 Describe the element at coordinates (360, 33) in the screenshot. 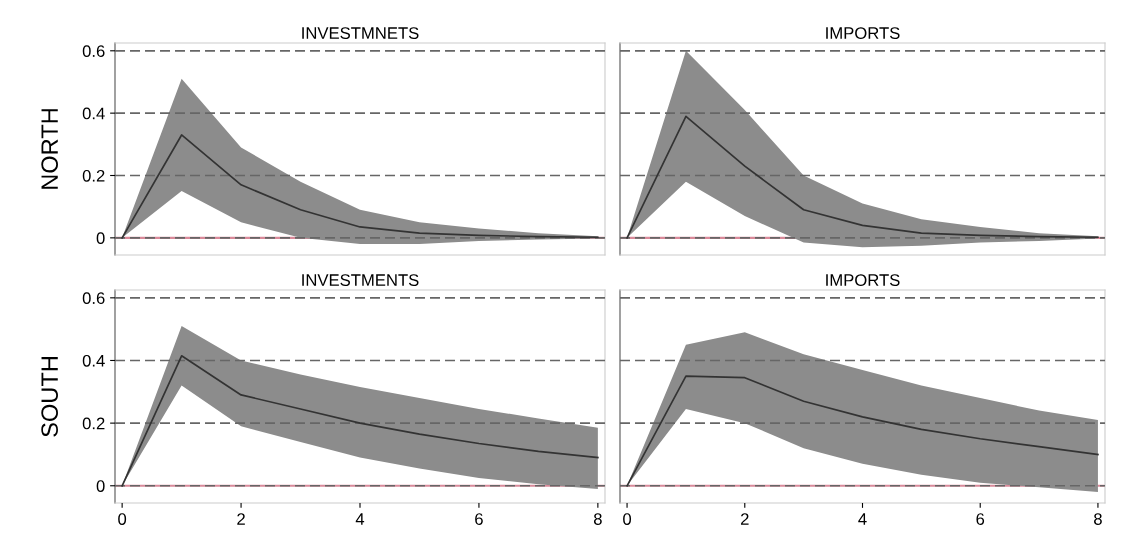

I see `chart-title: INVESTMNETS` at that location.